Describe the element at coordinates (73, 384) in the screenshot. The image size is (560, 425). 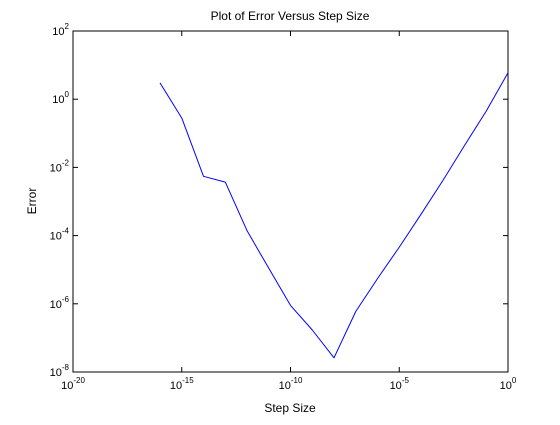
I see `x-tick-label: 10⁻²⁰` at that location.